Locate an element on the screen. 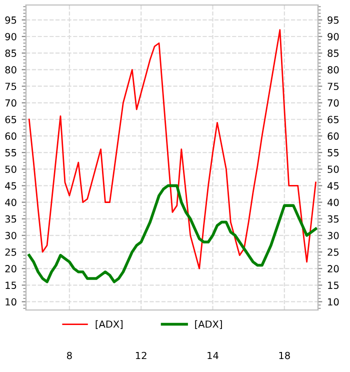 Image resolution: width=350 pixels, height=372 pixels. y2-tick-label: 55 is located at coordinates (333, 152).